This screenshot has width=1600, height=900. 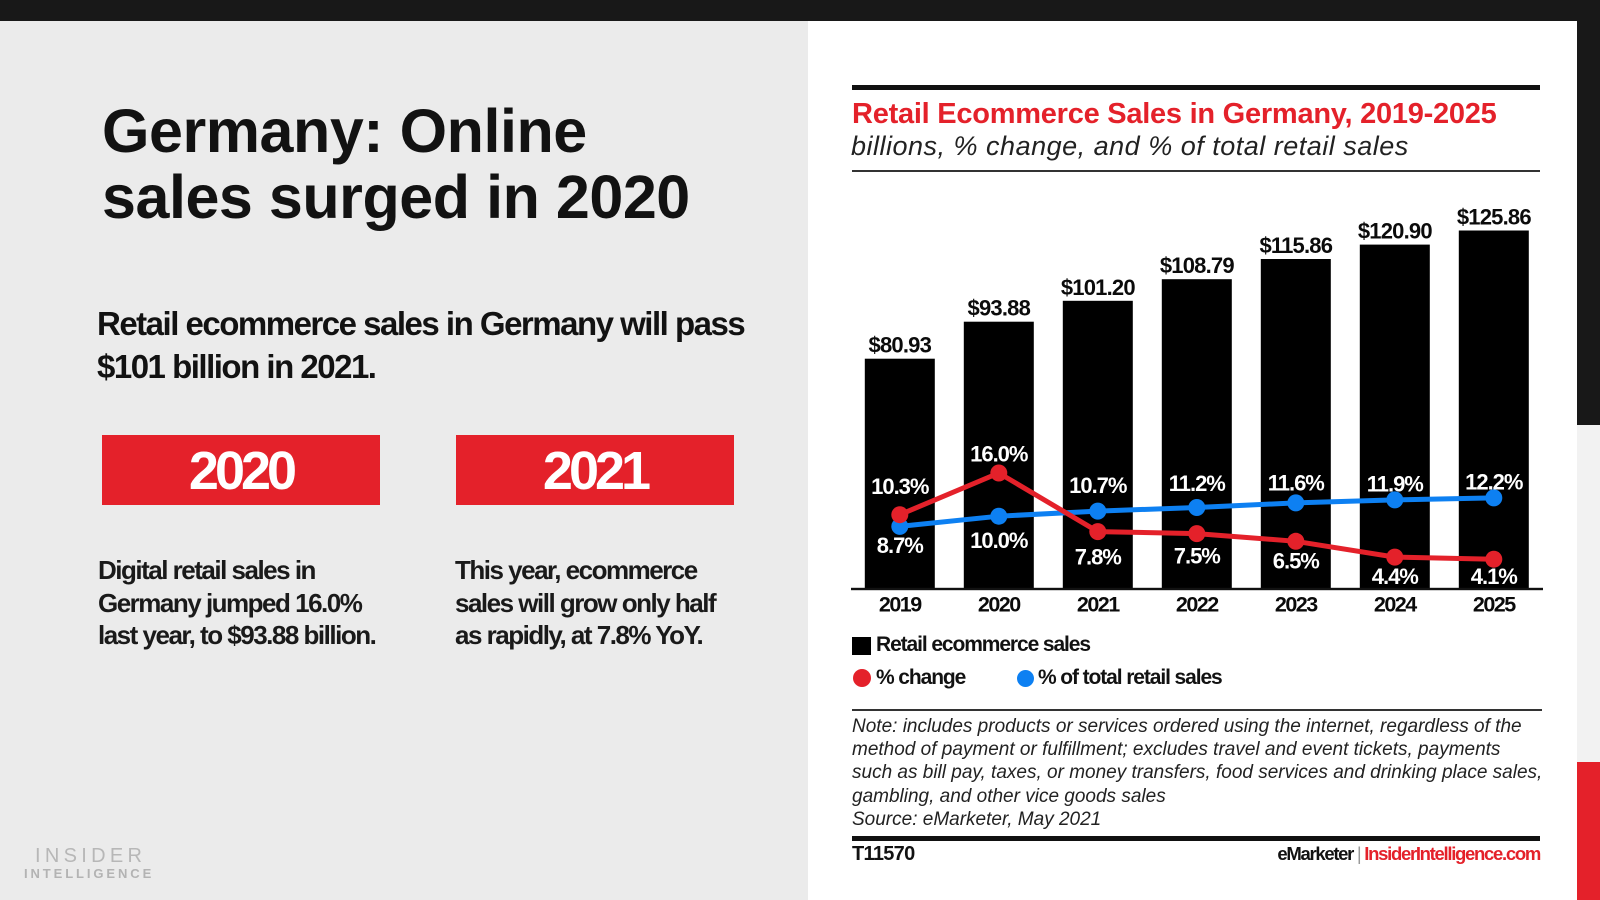 What do you see at coordinates (1296, 561) in the screenshot?
I see `svg-text: 6.5%` at bounding box center [1296, 561].